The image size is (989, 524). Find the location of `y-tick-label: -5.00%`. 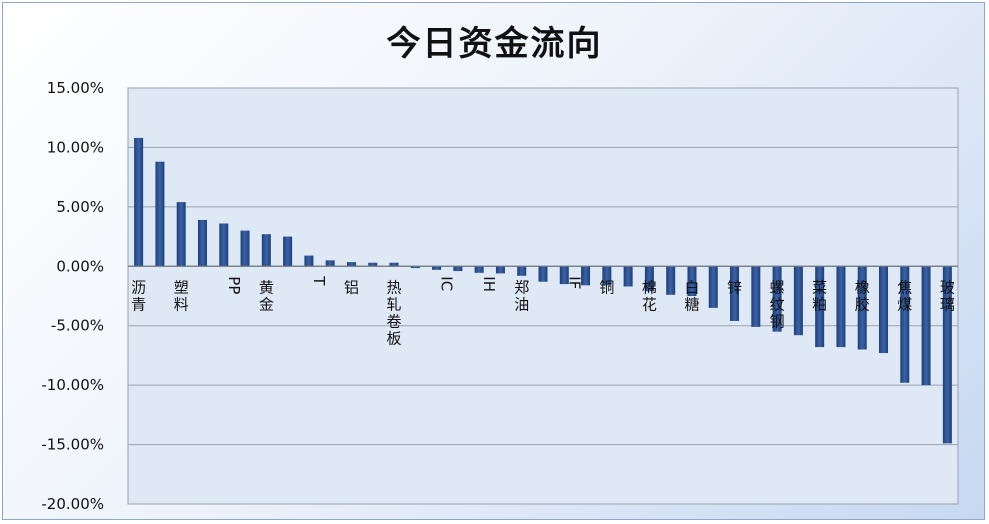

y-tick-label: -5.00% is located at coordinates (77, 326).